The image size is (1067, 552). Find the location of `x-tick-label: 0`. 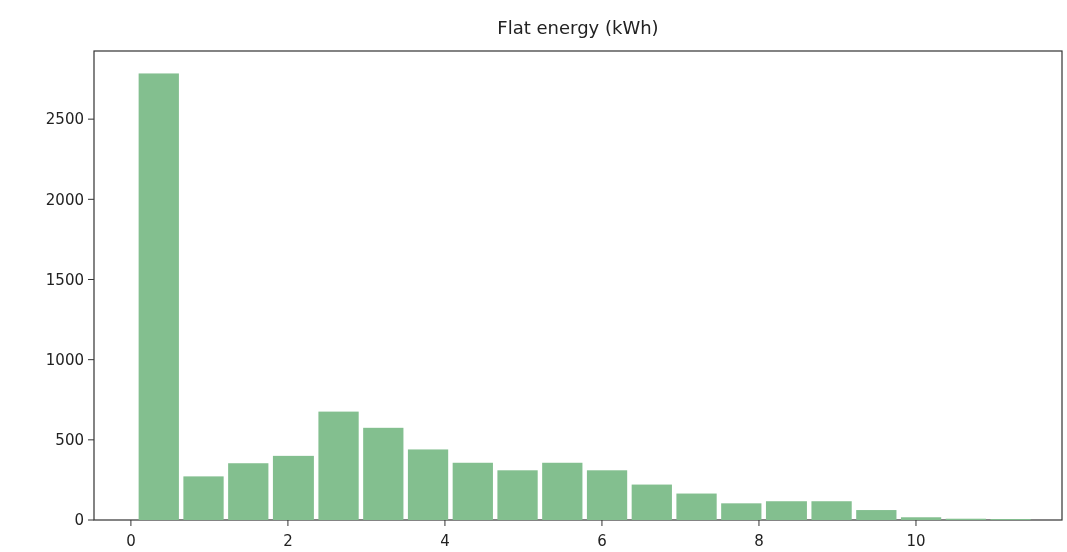

x-tick-label: 0 is located at coordinates (131, 541).